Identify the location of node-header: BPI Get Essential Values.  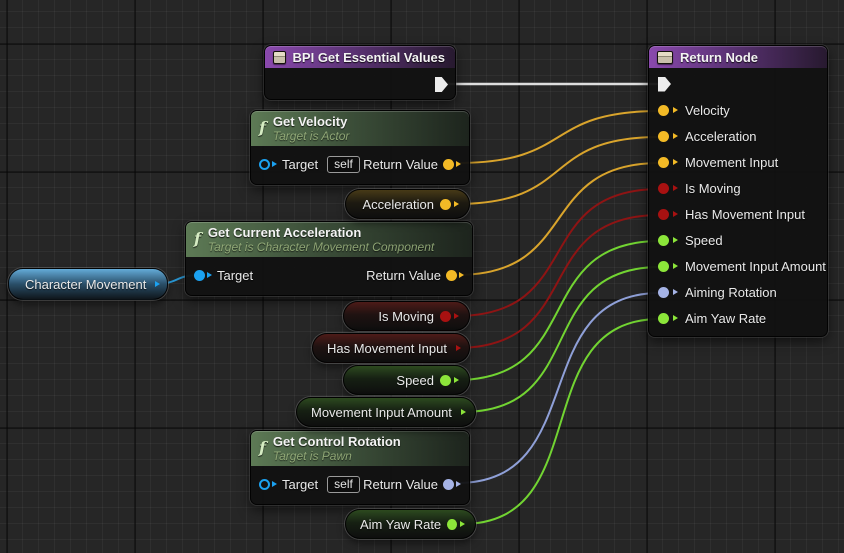
(360, 57).